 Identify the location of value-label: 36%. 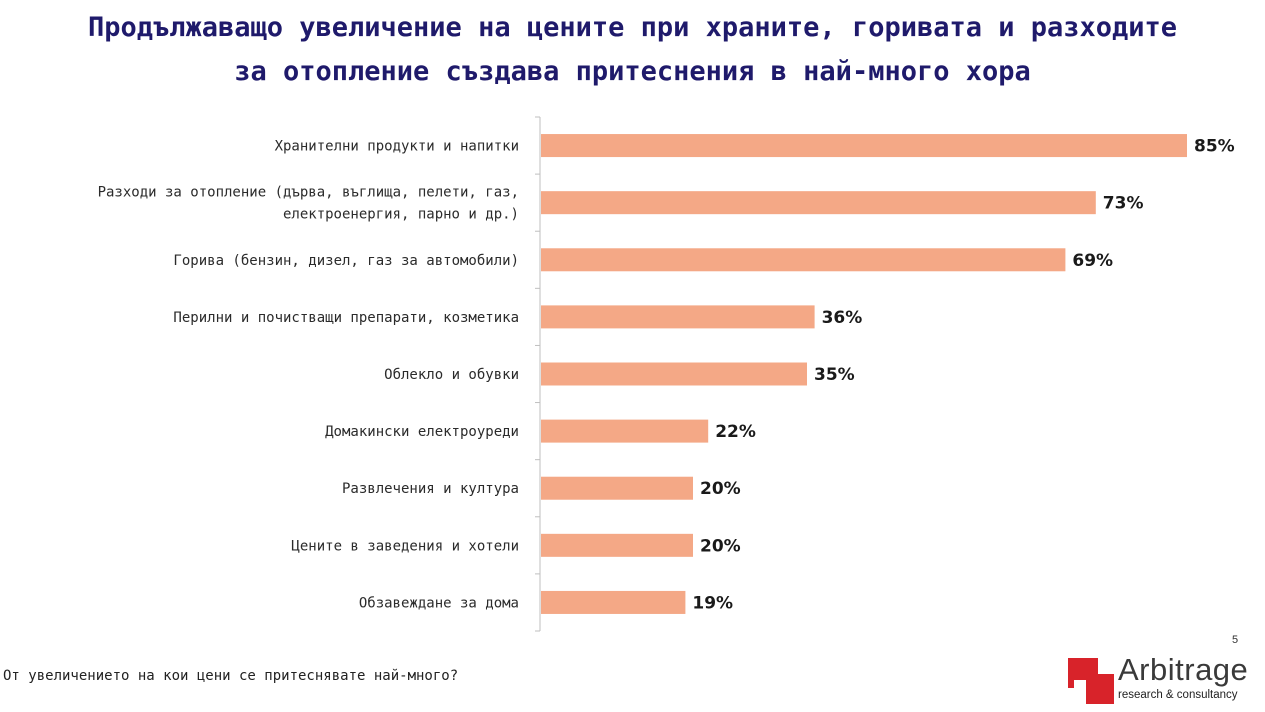
(842, 318).